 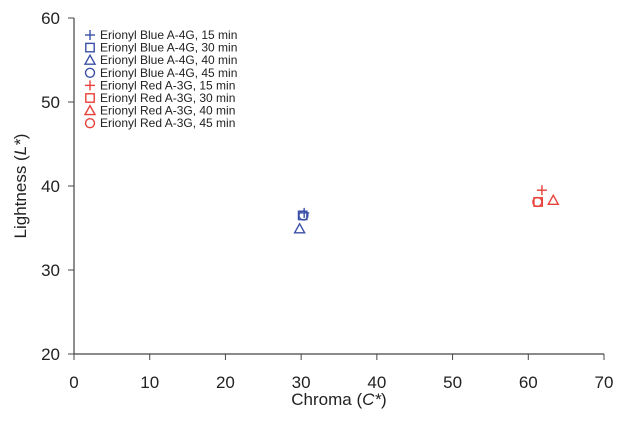 I want to click on legend-item: Erionyl Red A-3G, 30 min, so click(x=160, y=98).